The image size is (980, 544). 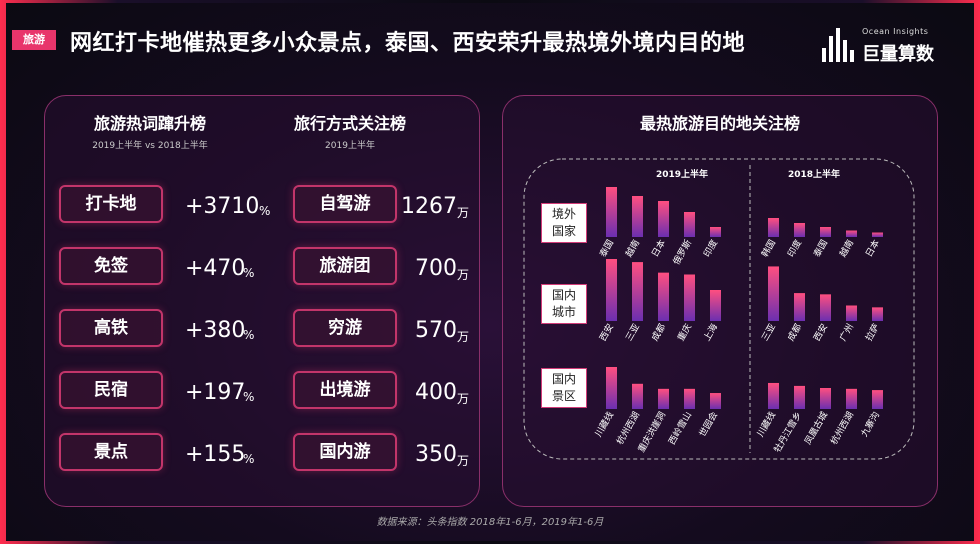 What do you see at coordinates (490, 522) in the screenshot?
I see `data-source: 数据来源：头条指数 2018年1-6月，2019年1-6月` at bounding box center [490, 522].